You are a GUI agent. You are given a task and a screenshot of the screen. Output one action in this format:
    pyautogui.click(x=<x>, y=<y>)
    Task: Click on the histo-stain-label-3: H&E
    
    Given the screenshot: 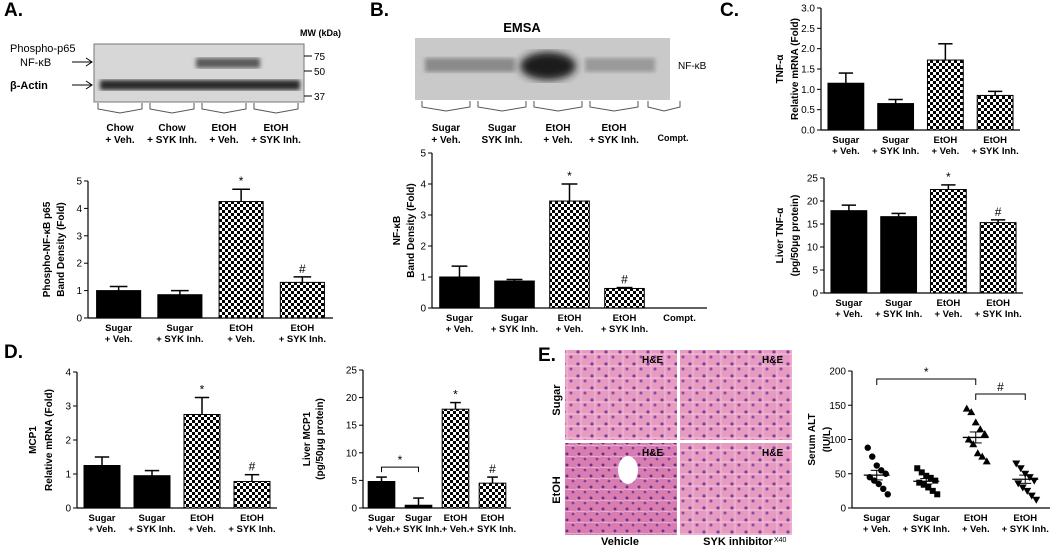 What is the action you would take?
    pyautogui.click(x=652, y=453)
    